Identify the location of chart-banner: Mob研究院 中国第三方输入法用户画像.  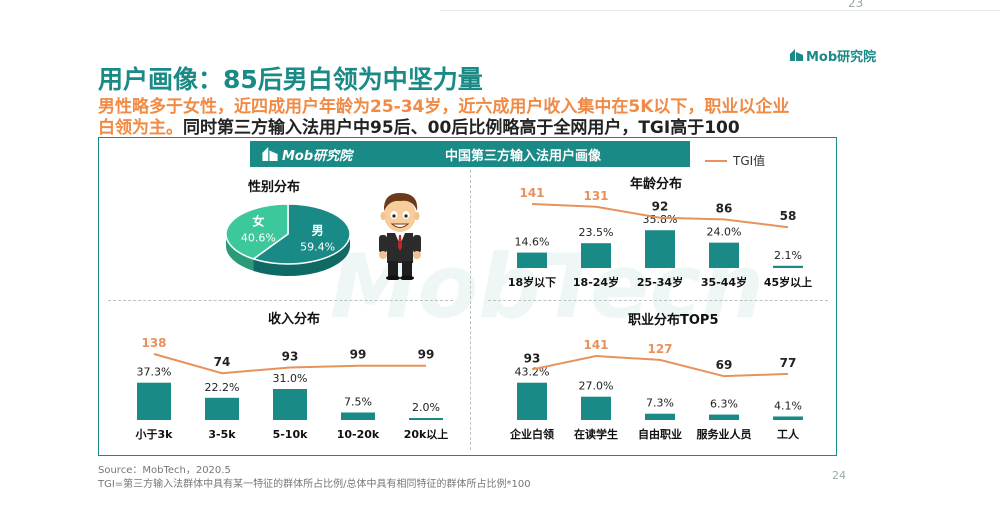
(470, 154).